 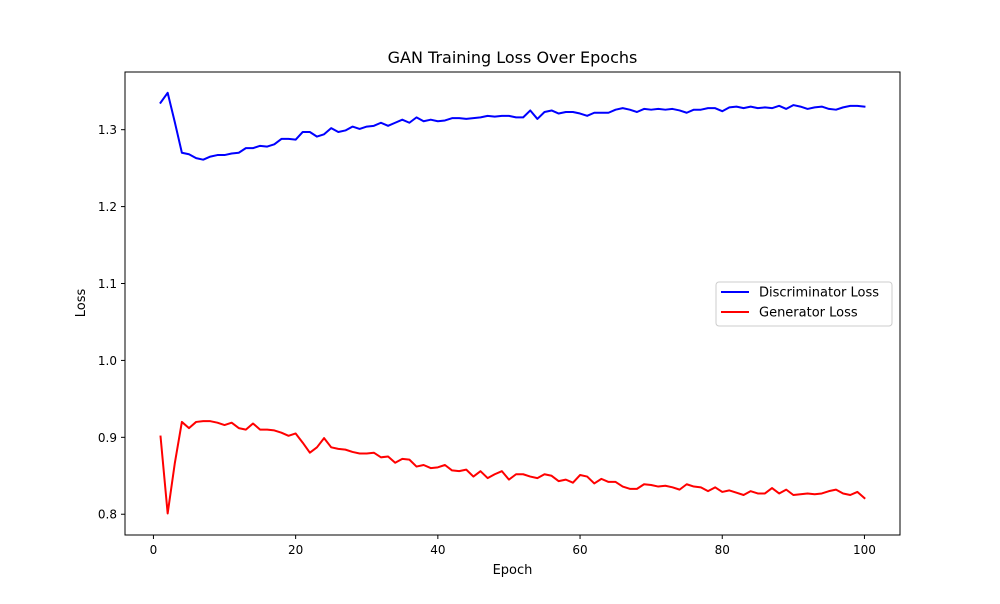 I want to click on x-tick-label: 0, so click(x=154, y=550).